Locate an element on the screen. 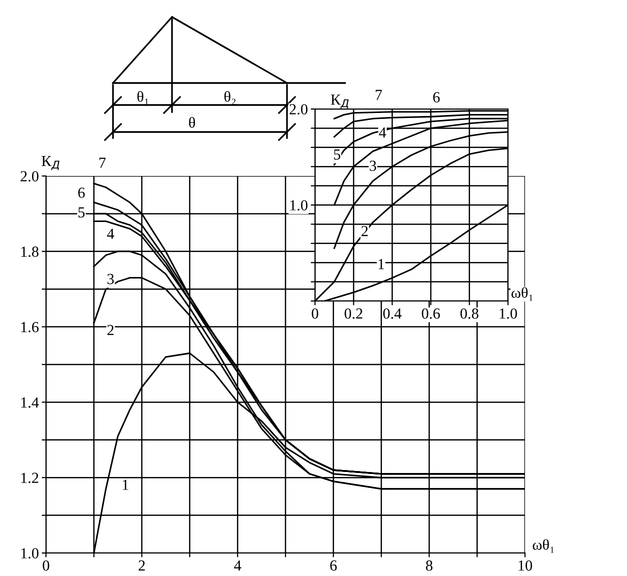 This screenshot has width=627, height=576. x-tick-label: 10 is located at coordinates (525, 565).